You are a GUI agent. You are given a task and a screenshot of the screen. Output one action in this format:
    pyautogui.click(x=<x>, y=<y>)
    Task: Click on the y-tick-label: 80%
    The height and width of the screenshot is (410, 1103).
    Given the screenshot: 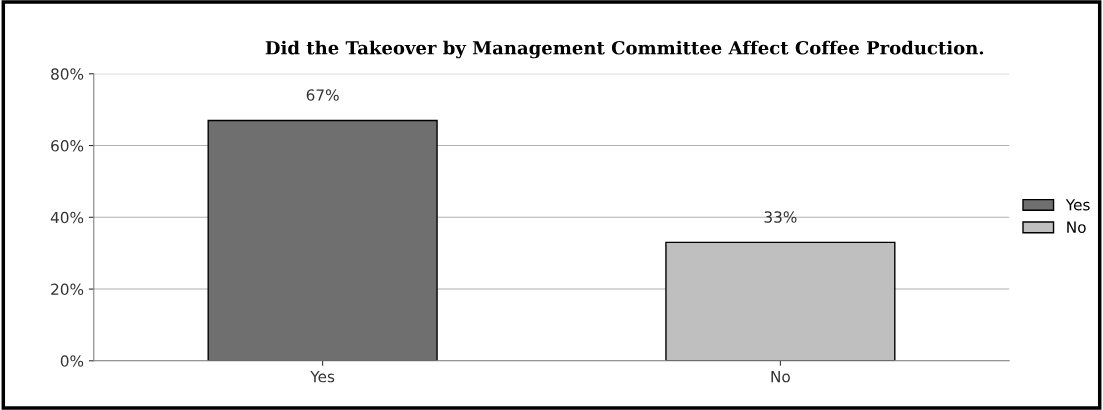 What is the action you would take?
    pyautogui.click(x=67, y=74)
    